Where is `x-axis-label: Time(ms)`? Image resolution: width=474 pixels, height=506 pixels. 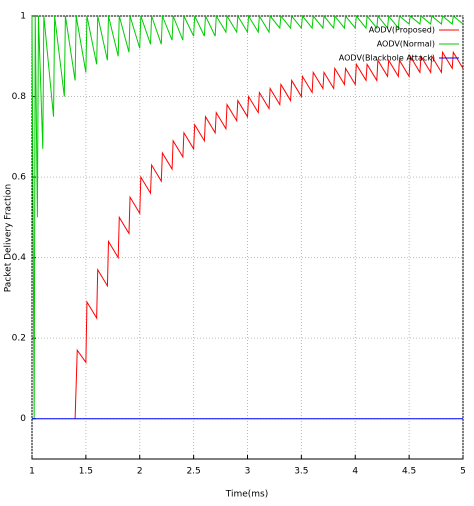
x-axis-label: Time(ms) is located at coordinates (247, 495).